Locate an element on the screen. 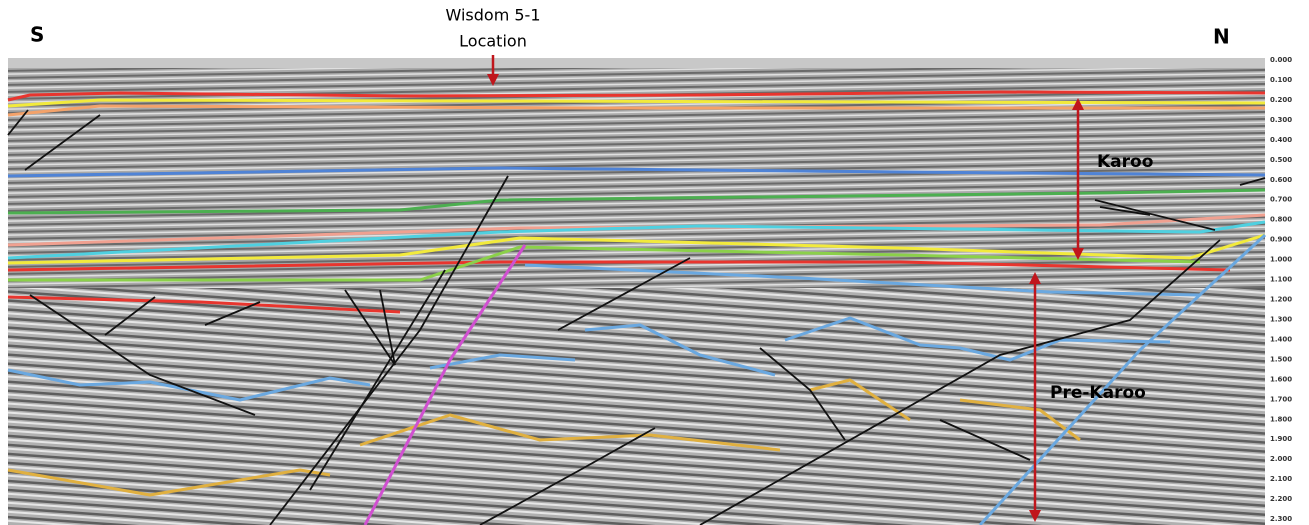  time-label: 0.600 is located at coordinates (1281, 180).